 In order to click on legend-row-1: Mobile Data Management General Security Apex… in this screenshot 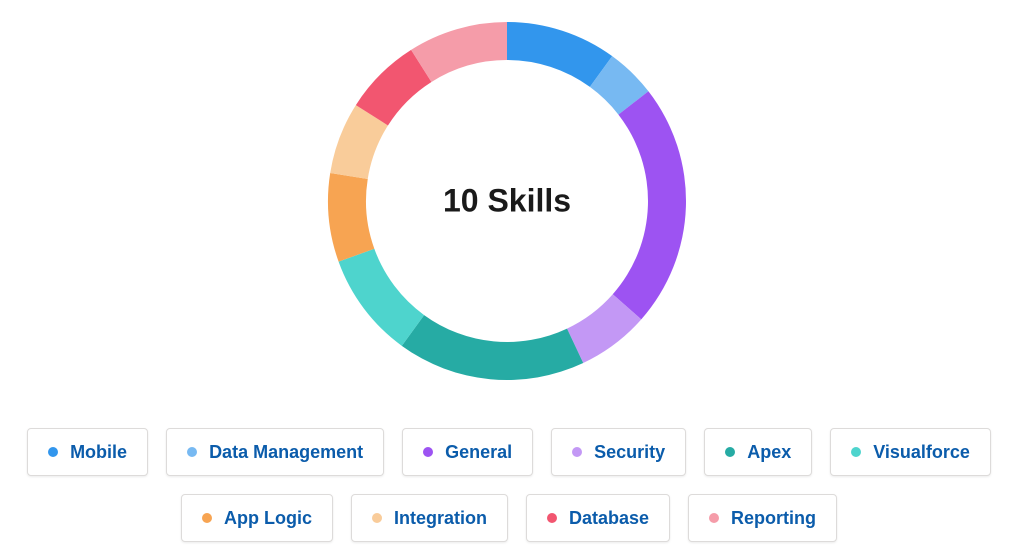, I will do `click(509, 452)`.